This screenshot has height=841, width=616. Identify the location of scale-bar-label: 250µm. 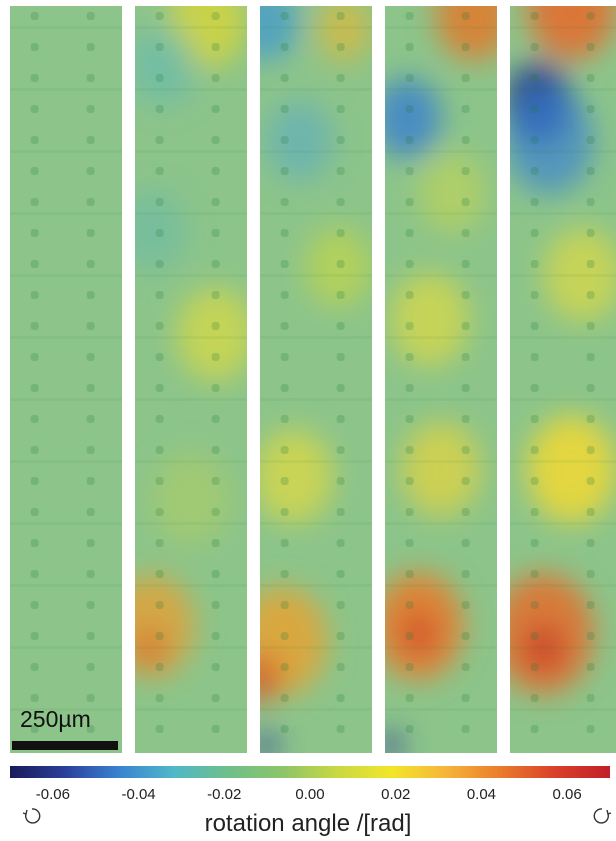
(55, 719).